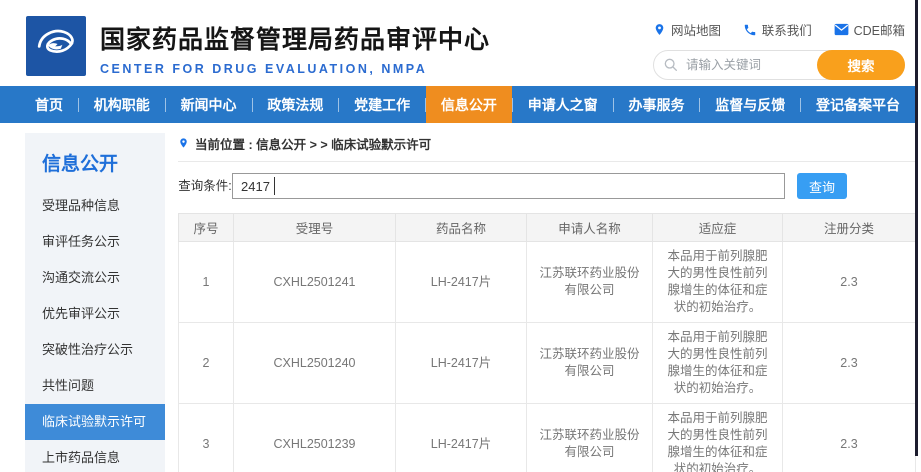 The image size is (921, 472). Describe the element at coordinates (295, 40) in the screenshot. I see `site-title: 国家药品监督管理局药品审评中心` at that location.